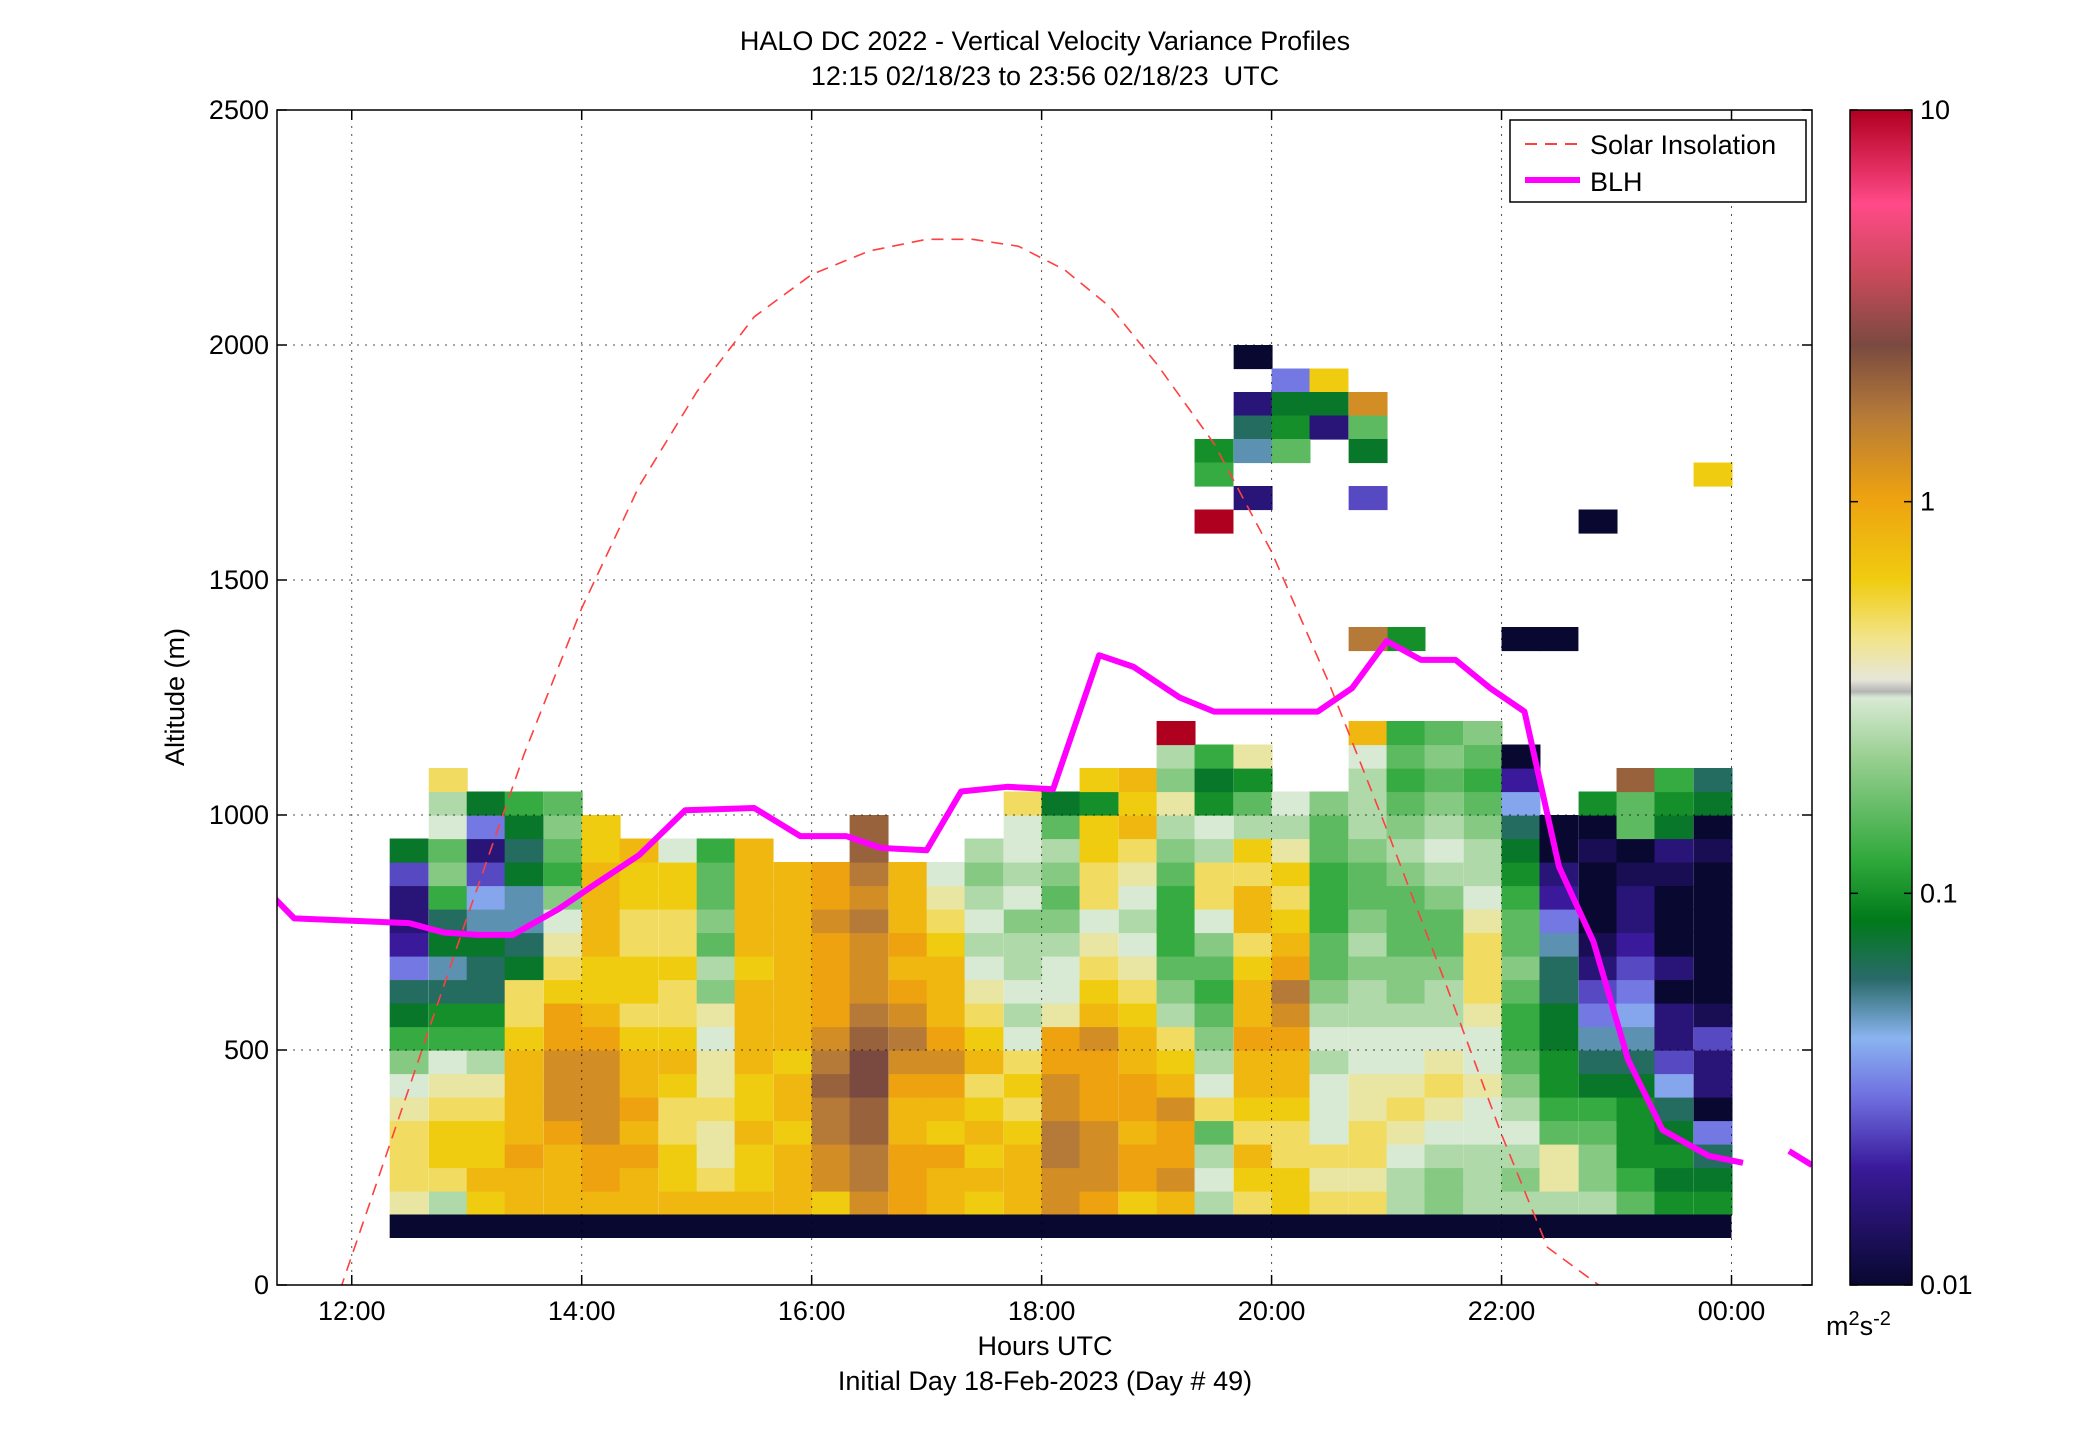 This screenshot has width=2098, height=1430. I want to click on legend-solar-label: Solar Insolation, so click(1683, 145).